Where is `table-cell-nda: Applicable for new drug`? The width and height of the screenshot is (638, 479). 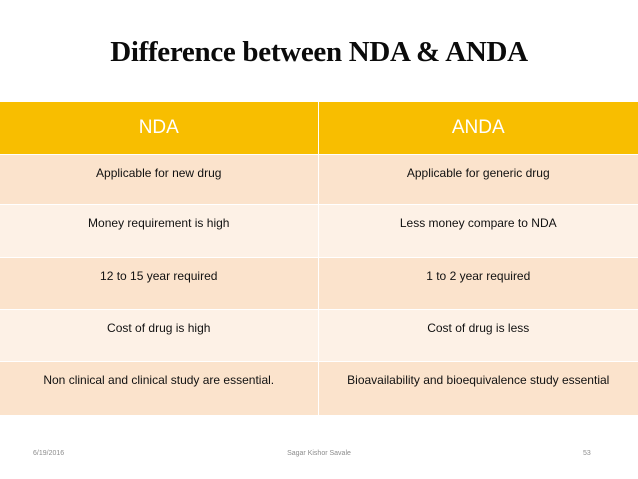
table-cell-nda: Applicable for new drug is located at coordinates (159, 179).